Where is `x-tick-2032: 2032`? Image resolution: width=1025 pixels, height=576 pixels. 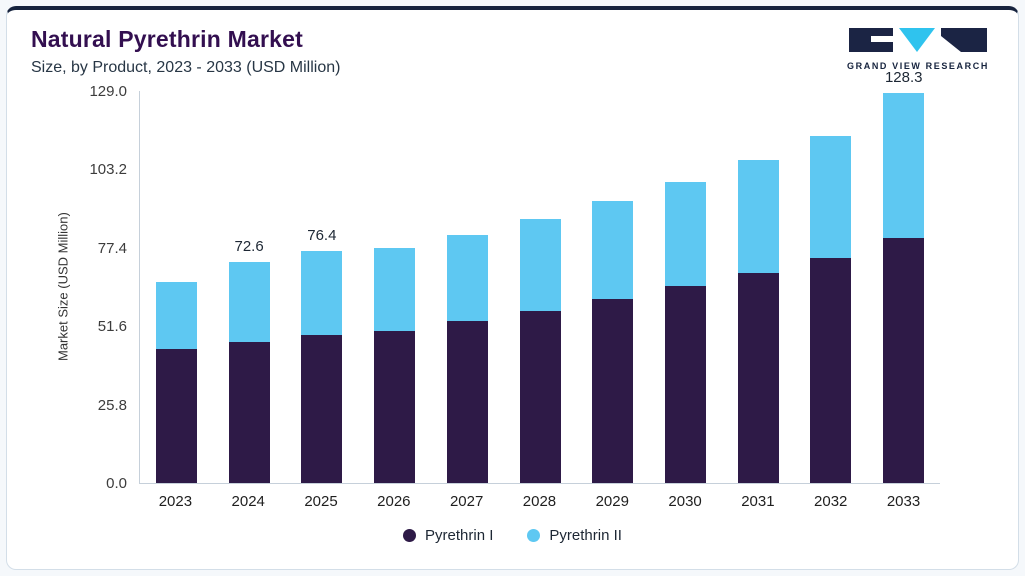 x-tick-2032: 2032 is located at coordinates (831, 501).